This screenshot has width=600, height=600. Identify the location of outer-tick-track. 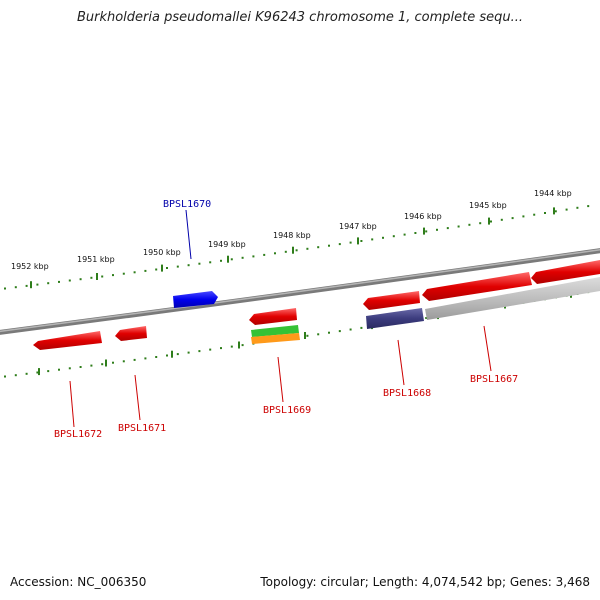
(297, 247).